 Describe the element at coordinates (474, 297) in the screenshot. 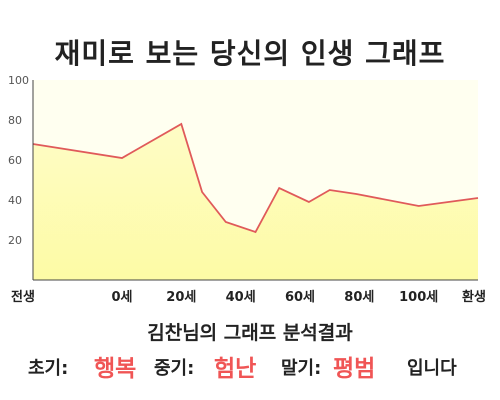

I see `x-tick-label: 환생` at that location.